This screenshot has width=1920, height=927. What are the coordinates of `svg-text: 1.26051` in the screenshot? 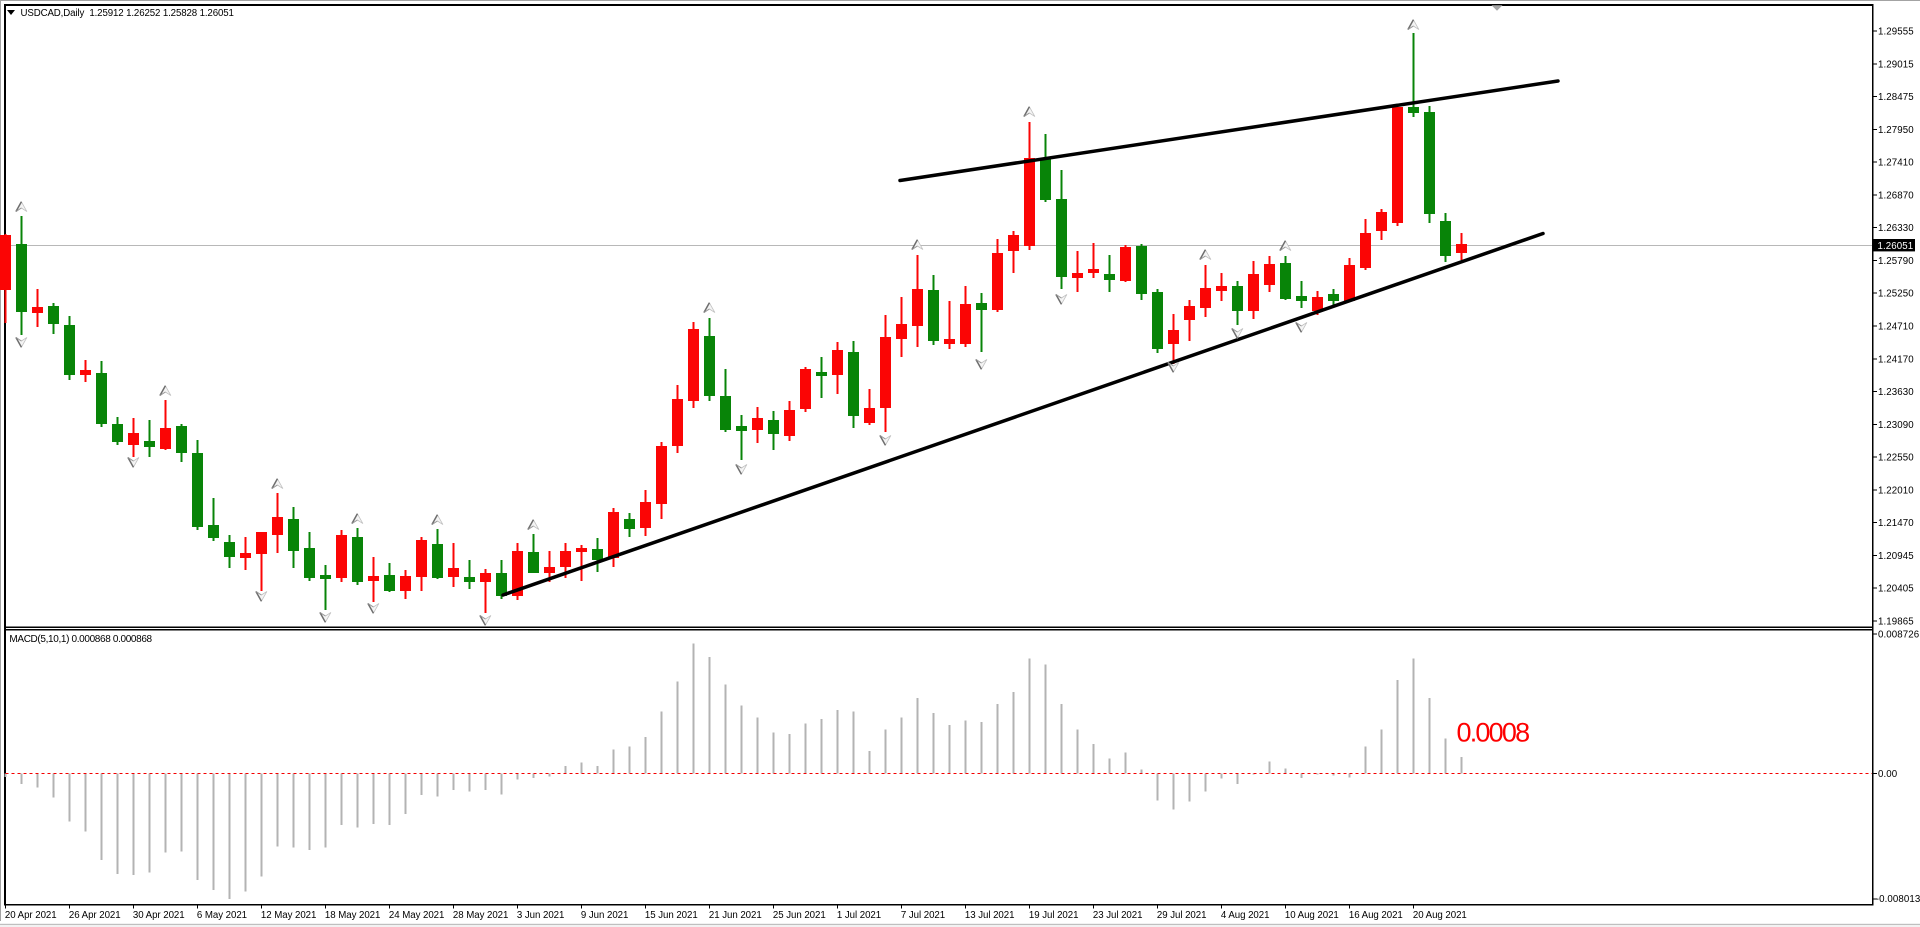 It's located at (1896, 246).